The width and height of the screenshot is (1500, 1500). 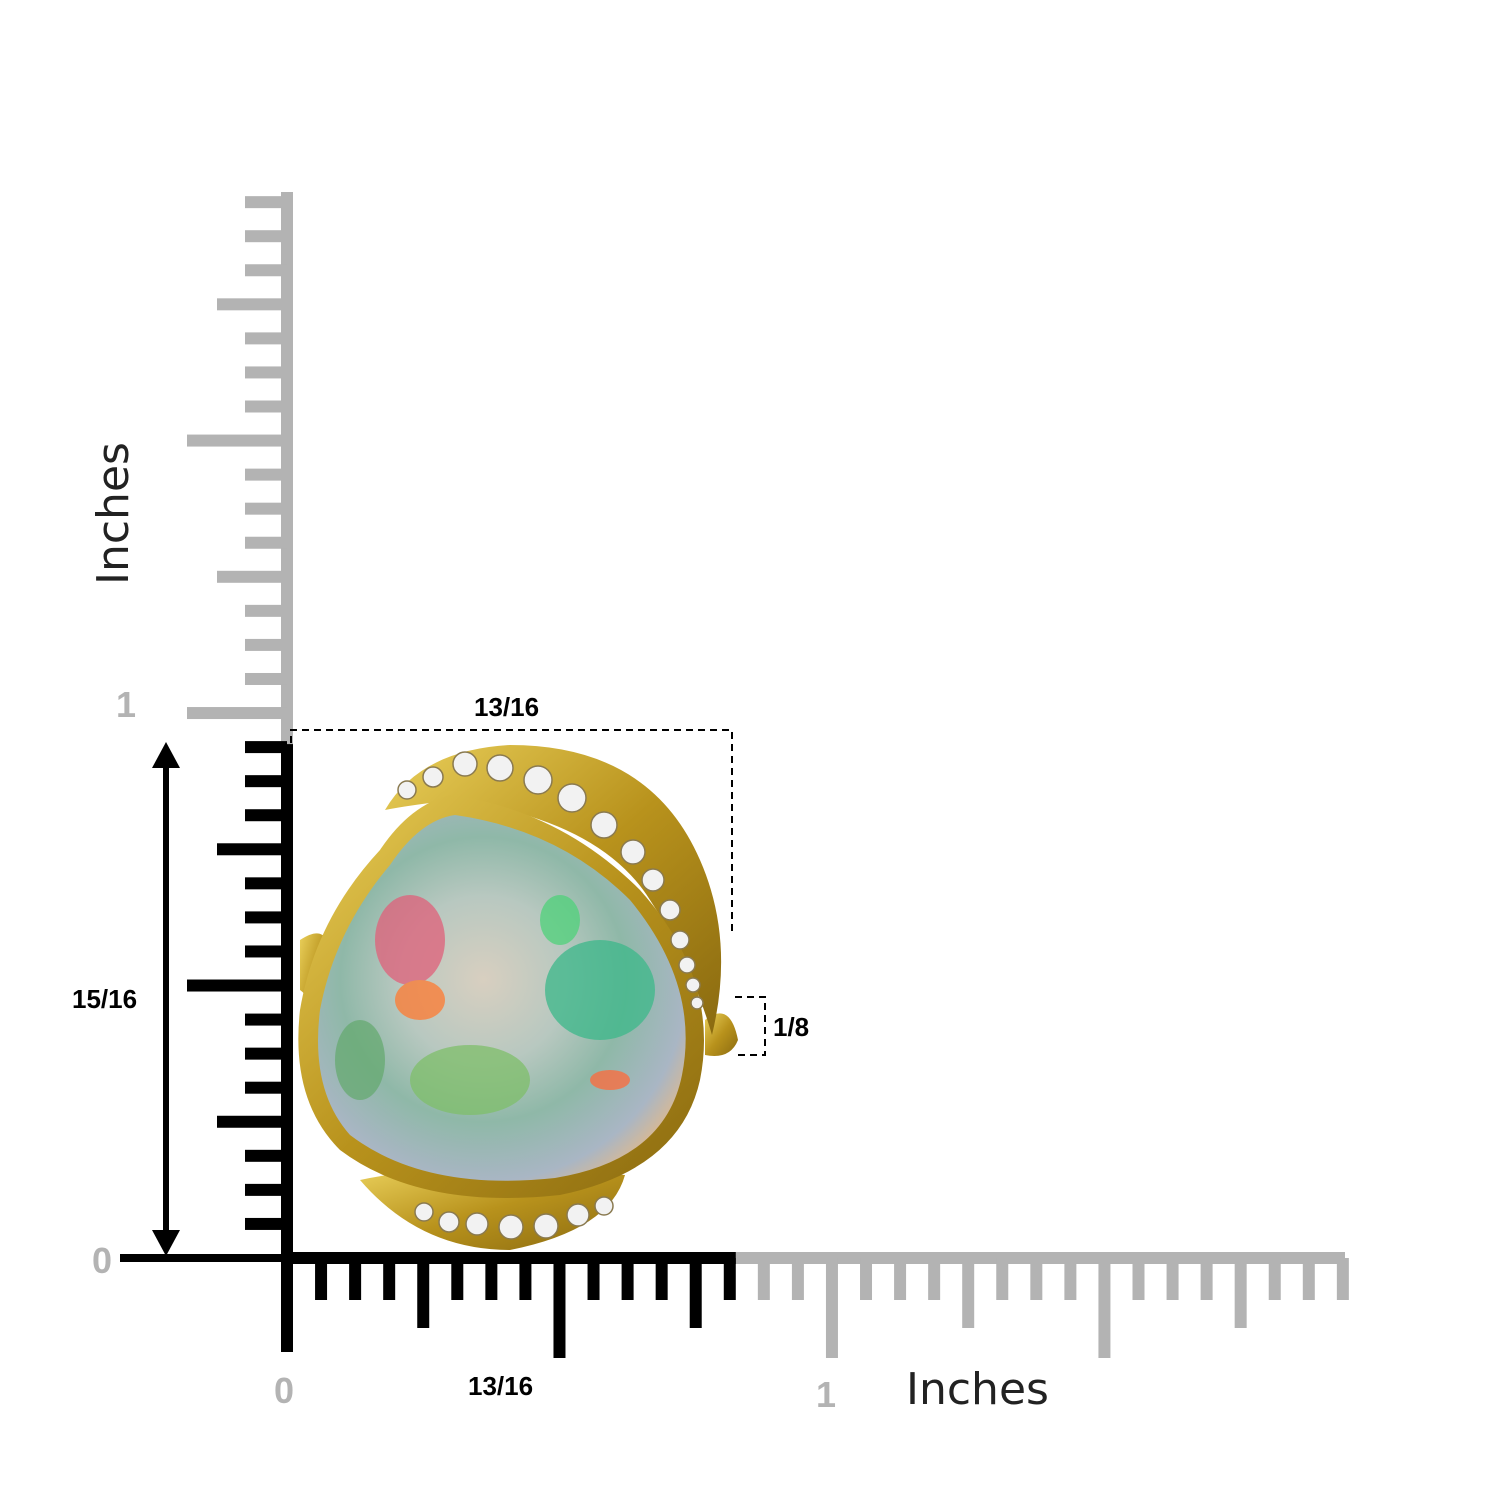 I want to click on vertical-axis-label: Inches, so click(x=113, y=513).